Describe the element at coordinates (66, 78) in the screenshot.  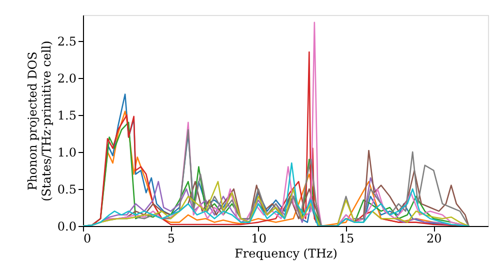
I see `y-tick-label: 2.0` at that location.